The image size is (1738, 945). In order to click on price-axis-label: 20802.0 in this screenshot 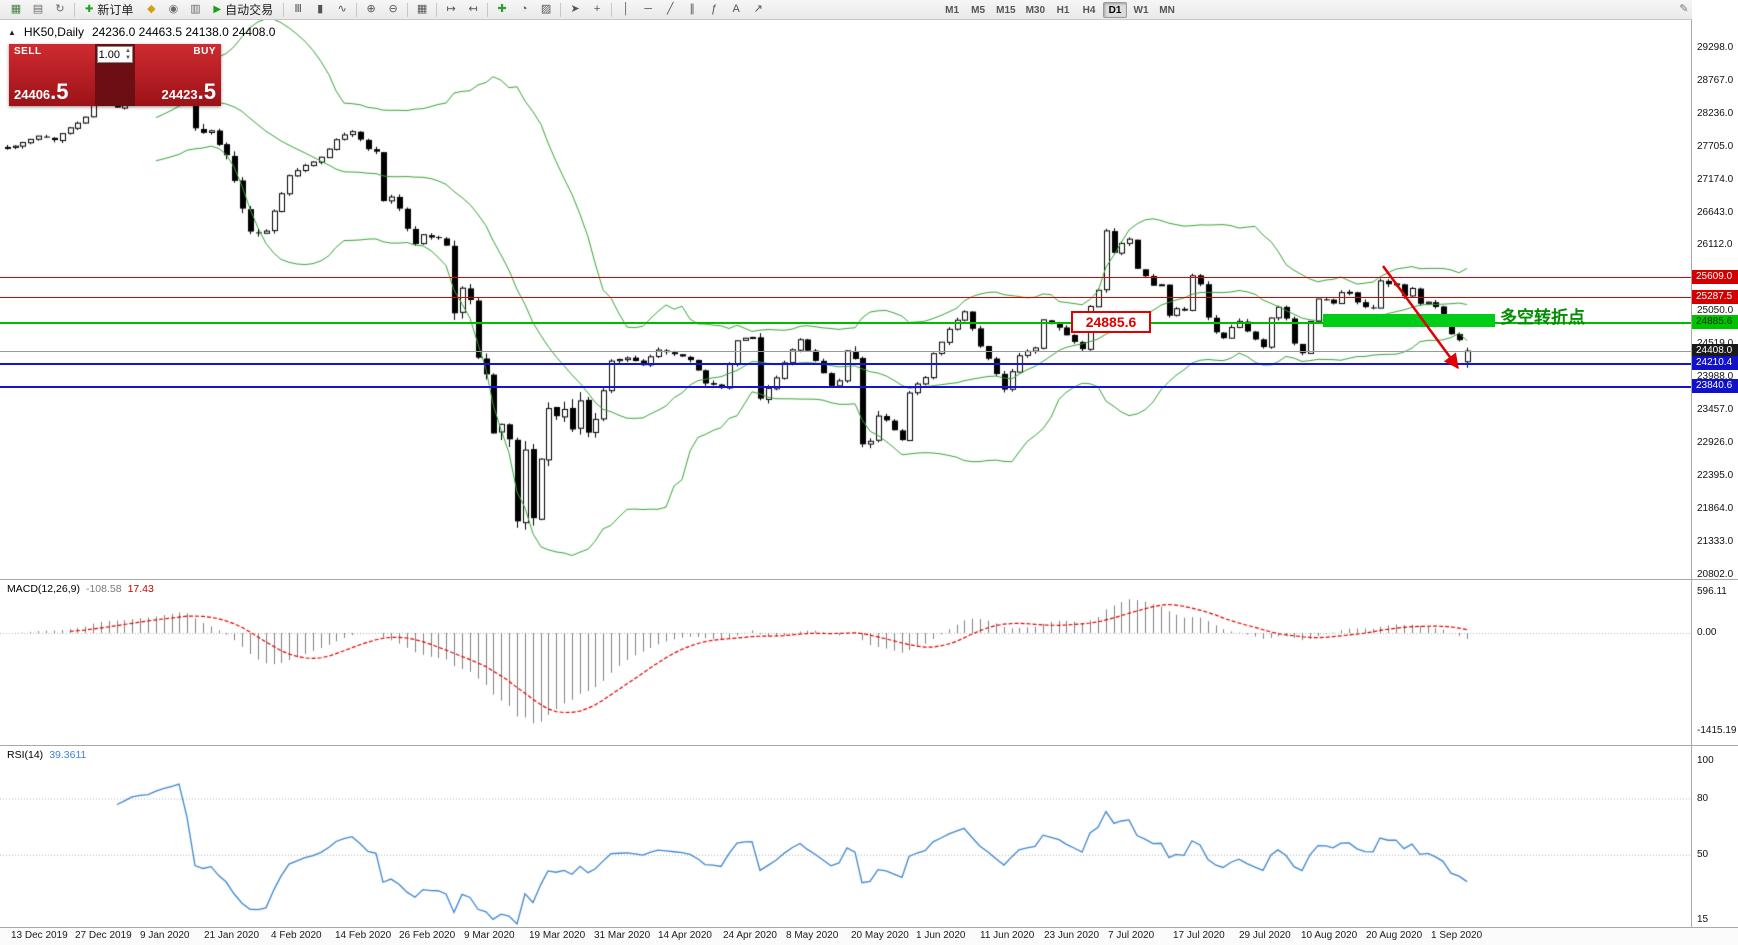, I will do `click(1715, 574)`.